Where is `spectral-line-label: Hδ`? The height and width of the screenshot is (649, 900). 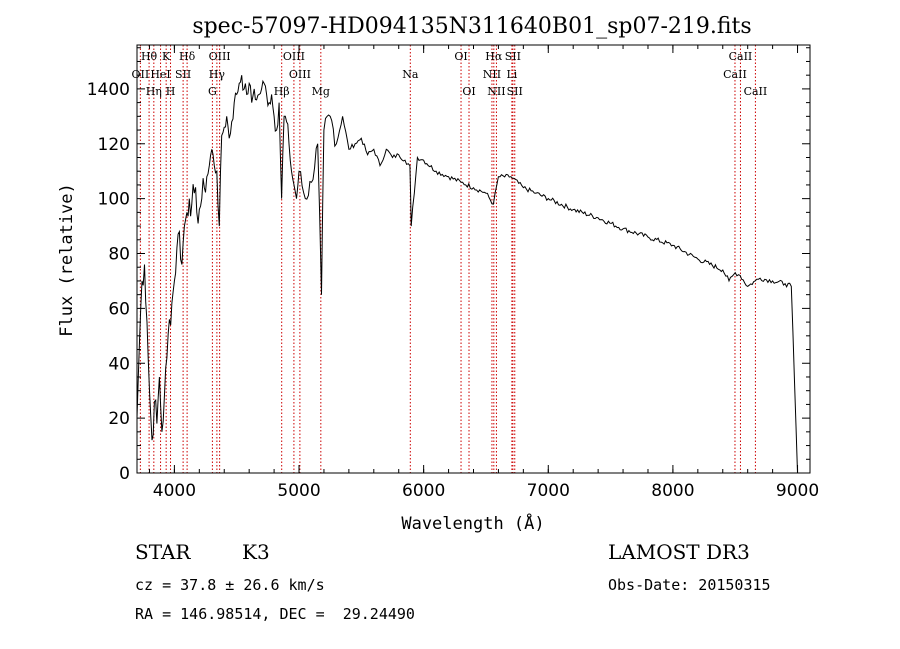
spectral-line-label: Hδ is located at coordinates (187, 56).